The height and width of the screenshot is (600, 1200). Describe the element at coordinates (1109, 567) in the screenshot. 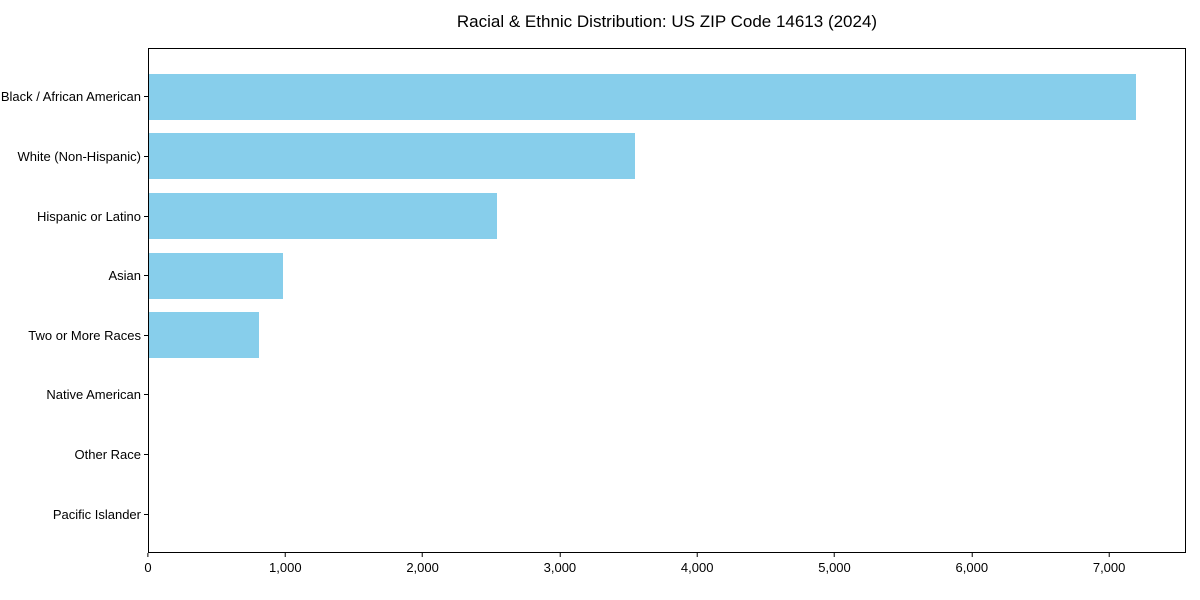

I see `x-tick-label: 7,000` at that location.